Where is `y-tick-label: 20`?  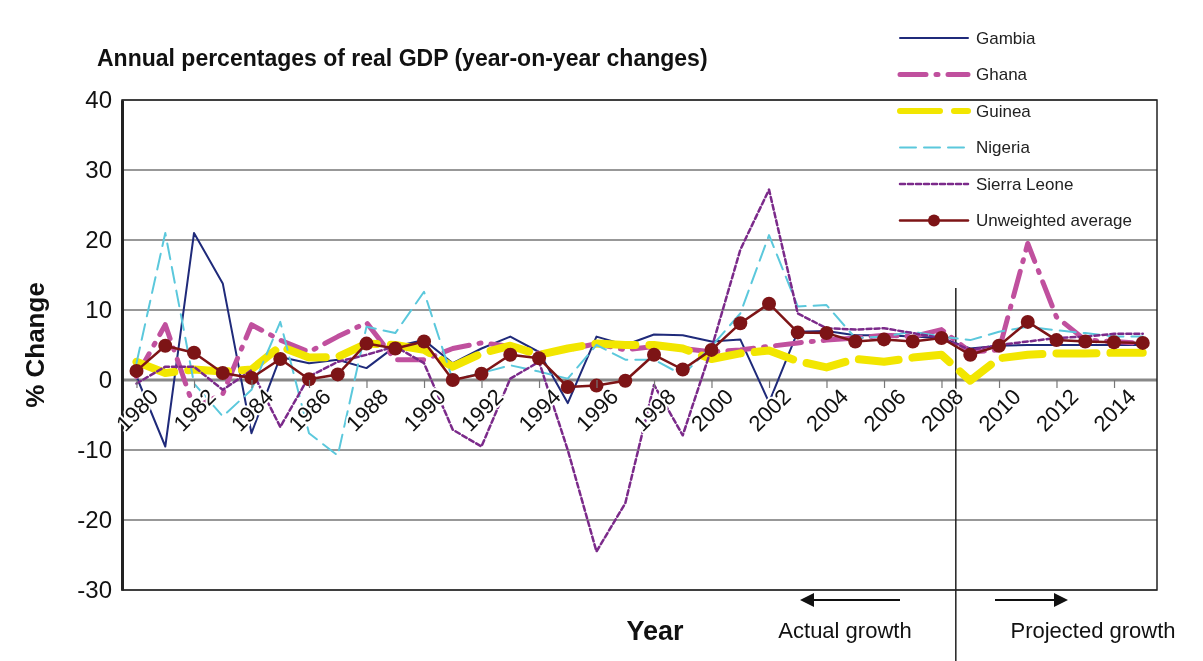
y-tick-label: 20 is located at coordinates (98, 240).